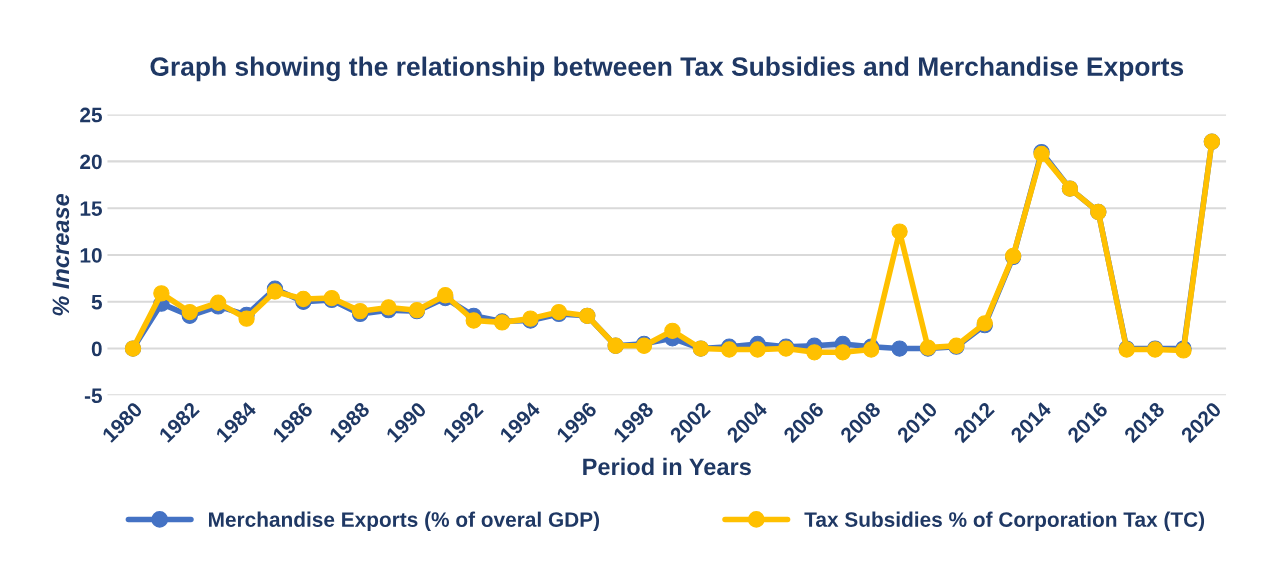  What do you see at coordinates (1004, 521) in the screenshot?
I see `legend-label: Tax Subsidies % of Corporation Tax (TC)` at bounding box center [1004, 521].